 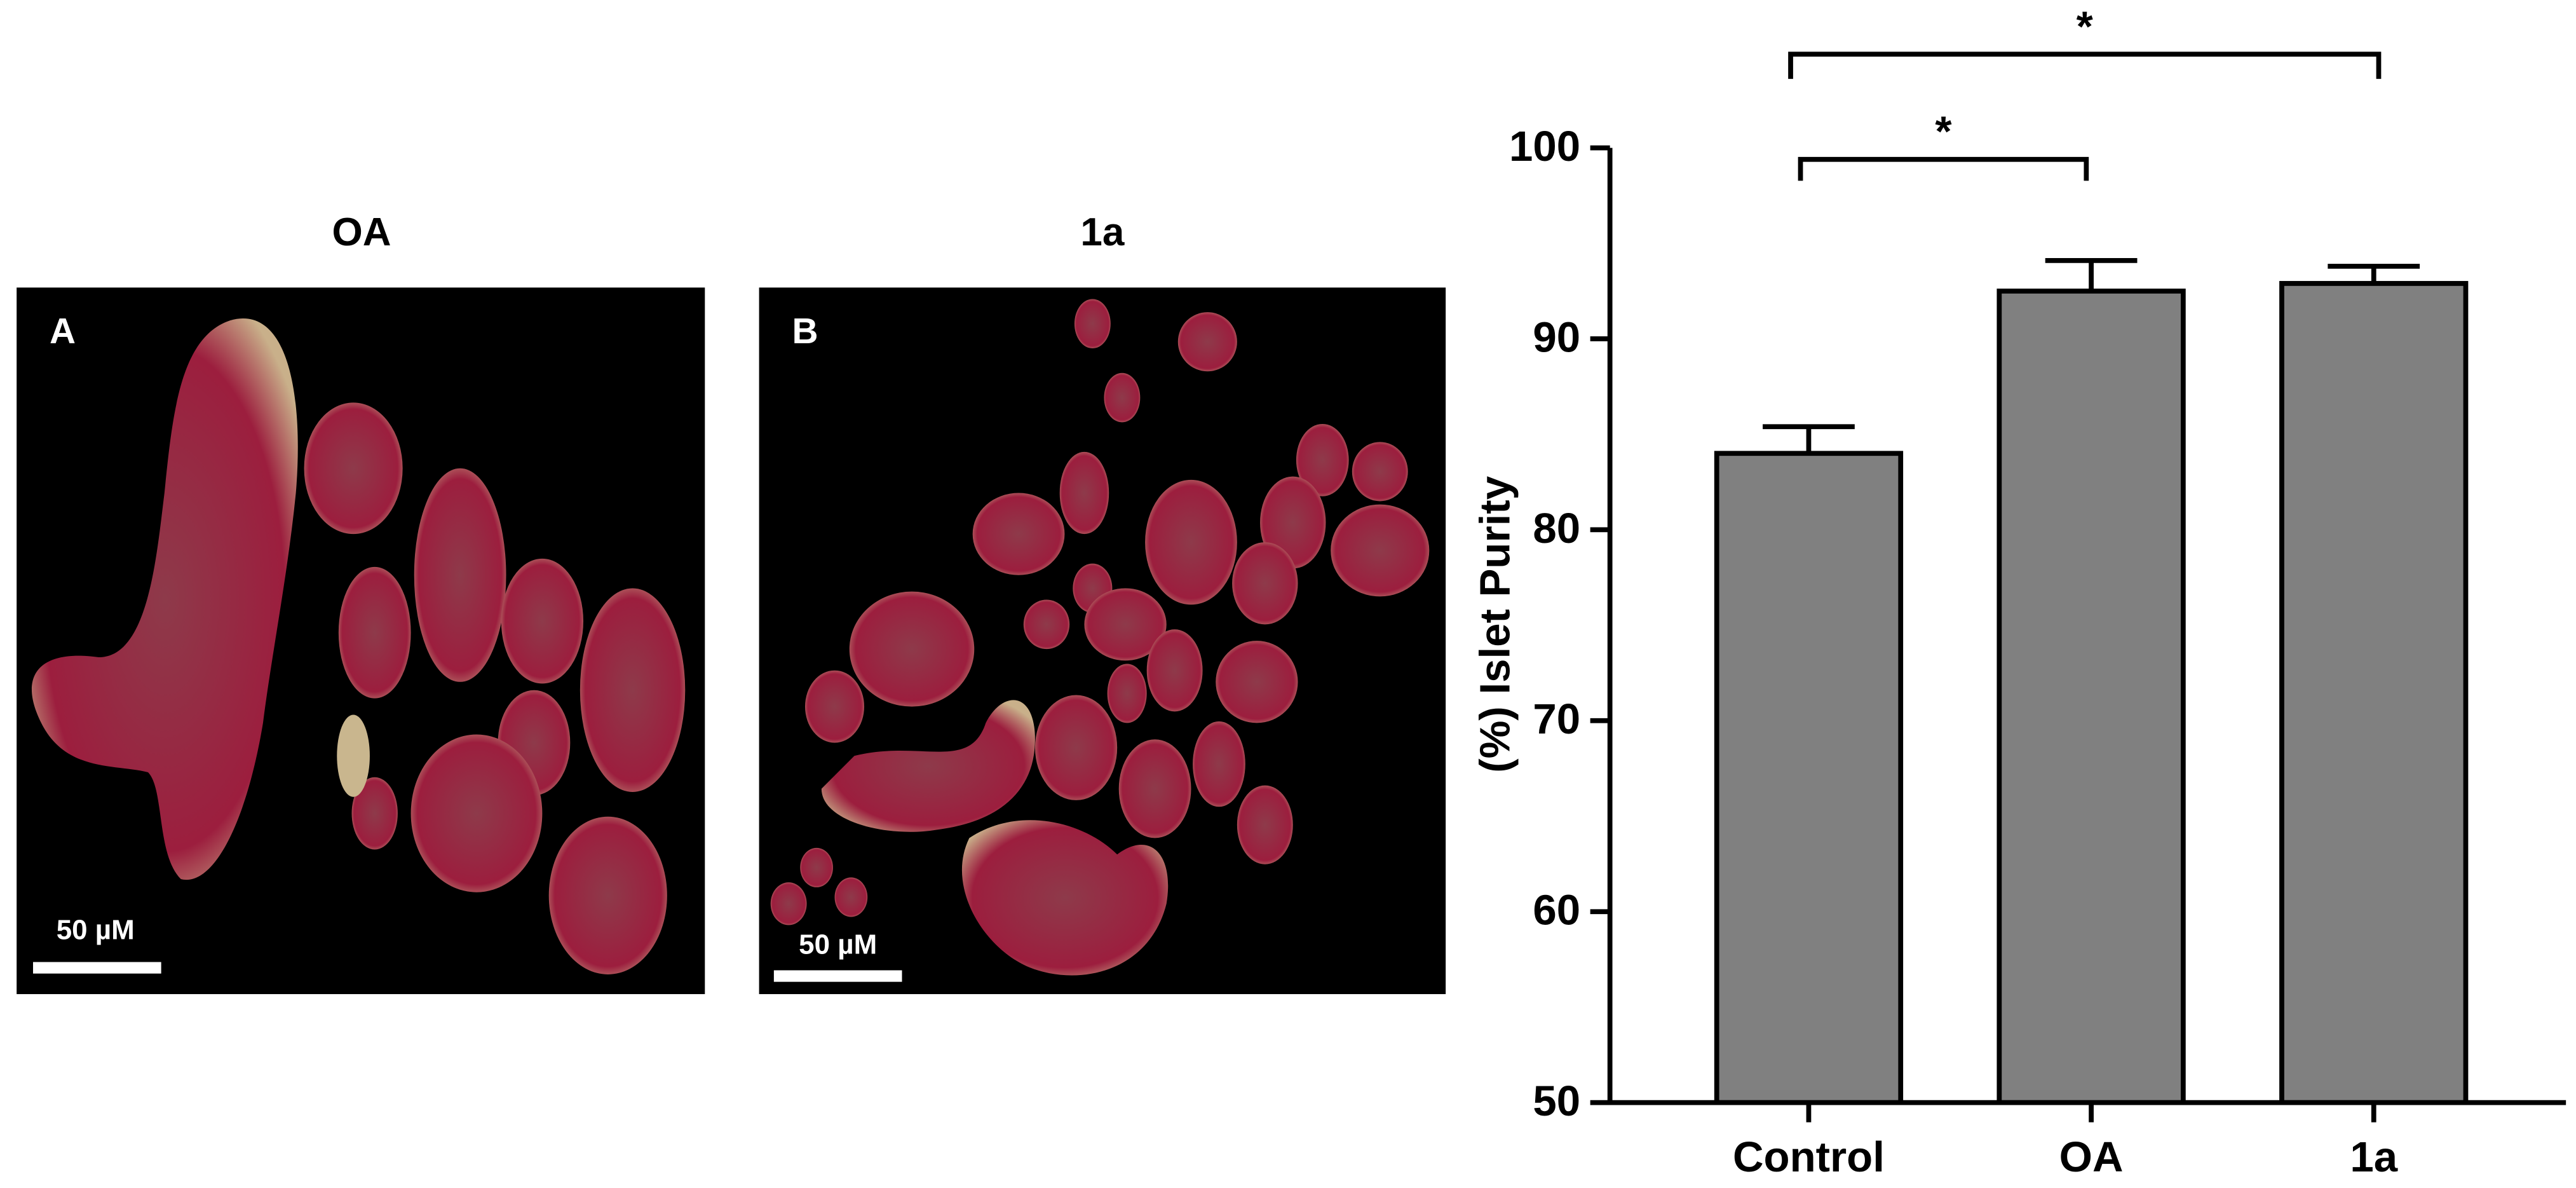 What do you see at coordinates (1557, 337) in the screenshot?
I see `y-tick-label: 90` at bounding box center [1557, 337].